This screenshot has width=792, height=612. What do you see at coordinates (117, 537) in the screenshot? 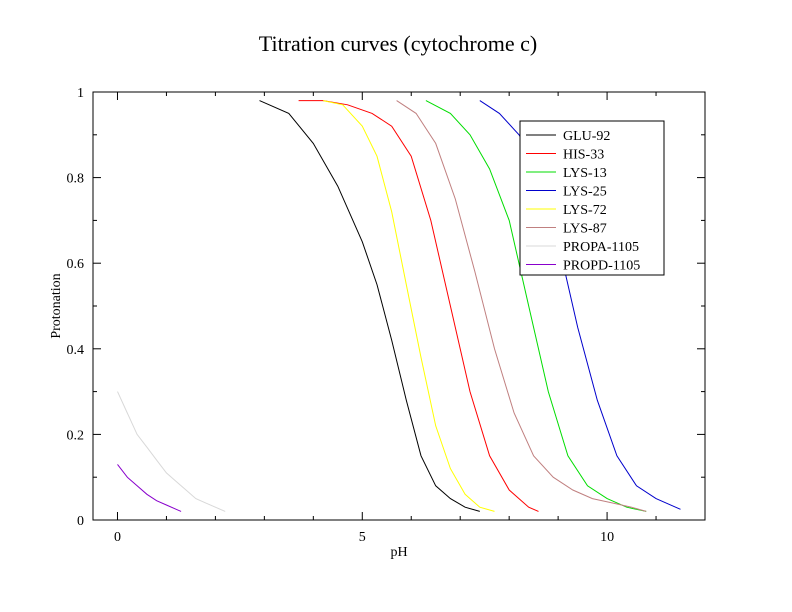
I see `x-tick-label: 0` at bounding box center [117, 537].